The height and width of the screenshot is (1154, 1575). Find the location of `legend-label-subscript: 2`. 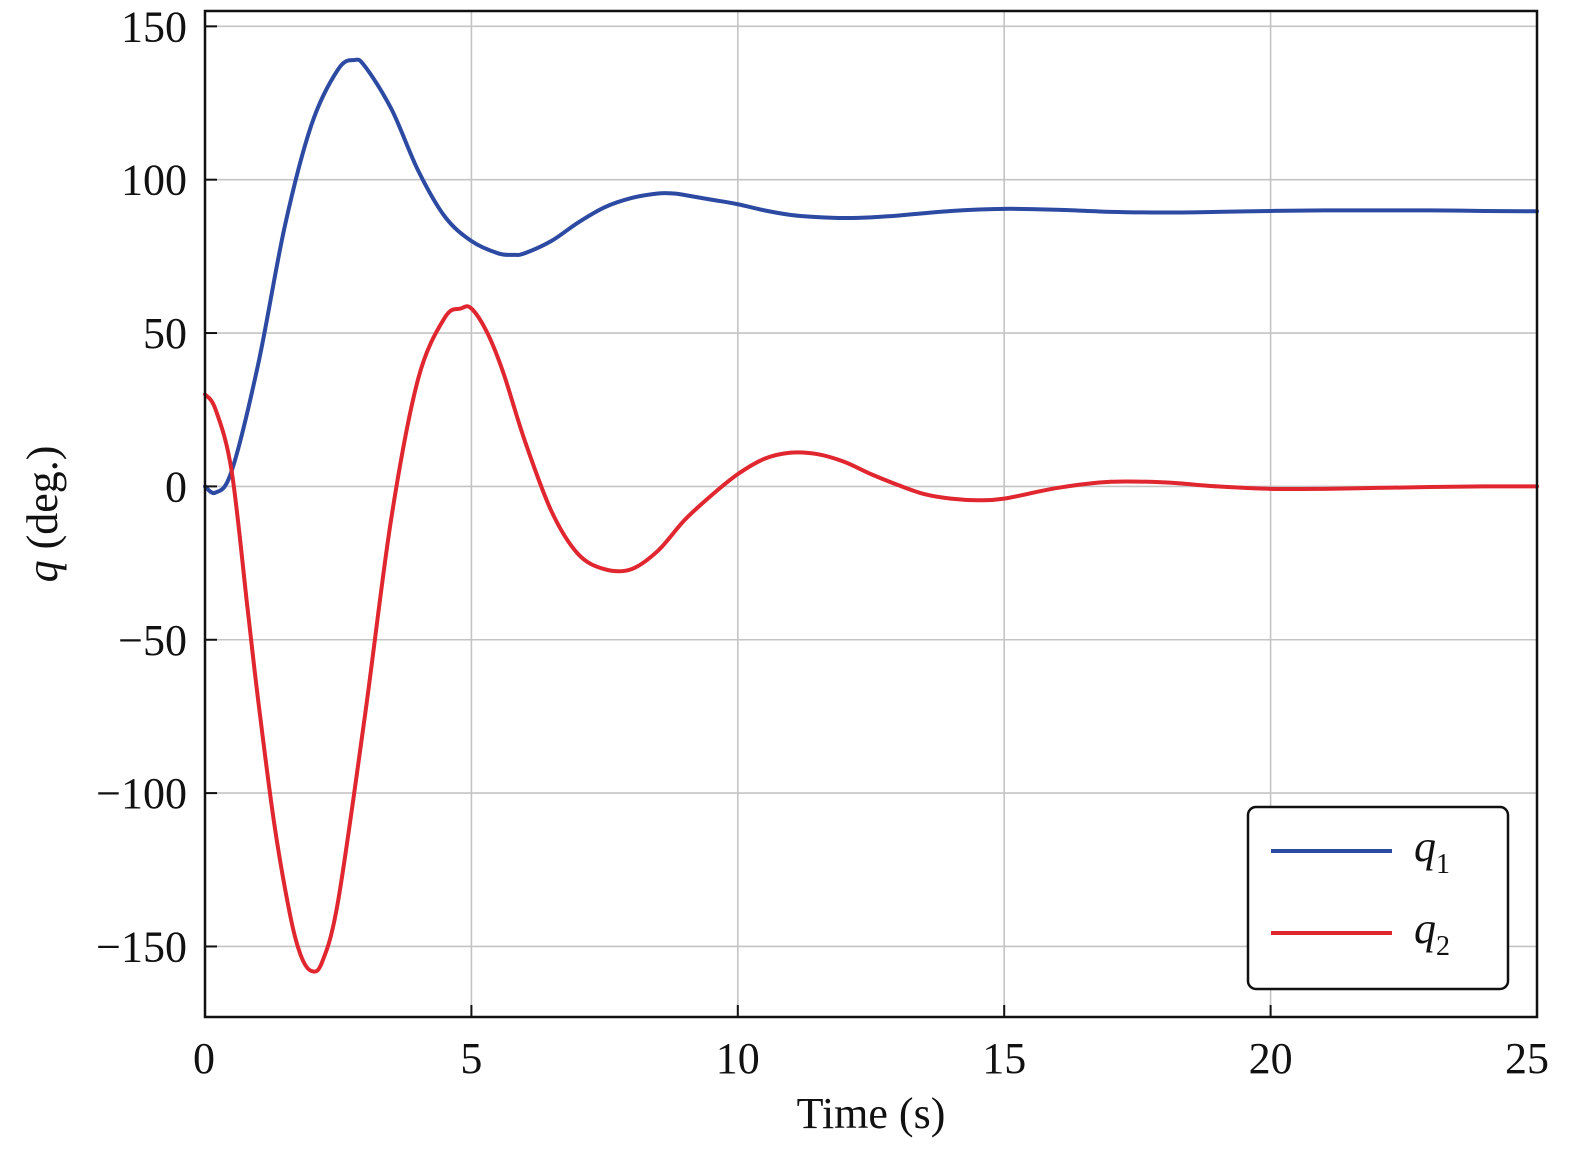

legend-label-subscript: 2 is located at coordinates (1443, 946).